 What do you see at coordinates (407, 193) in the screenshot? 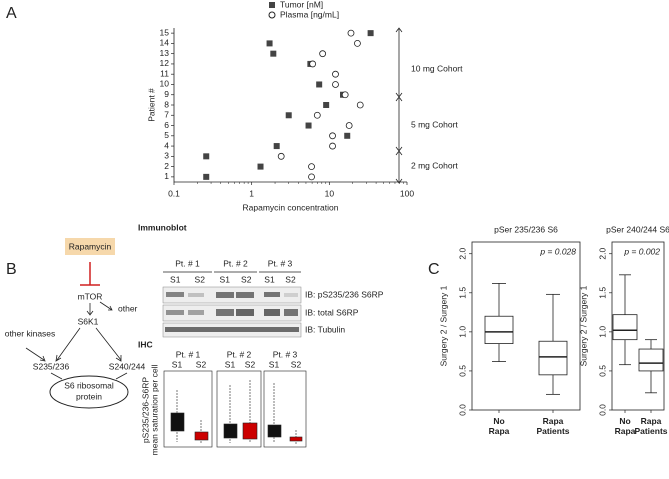
I see `x-tick-label: 100` at bounding box center [407, 193].